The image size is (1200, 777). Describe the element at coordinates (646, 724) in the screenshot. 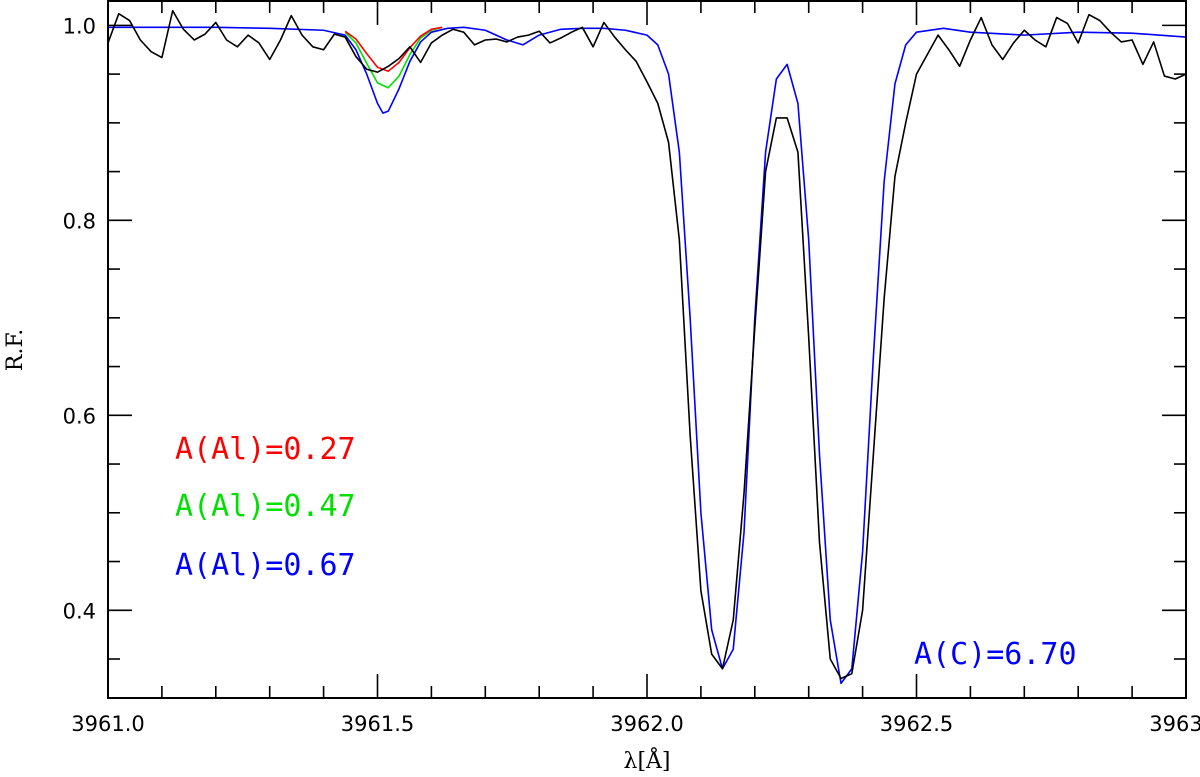

I see `x-tick-label: 3962.0` at that location.